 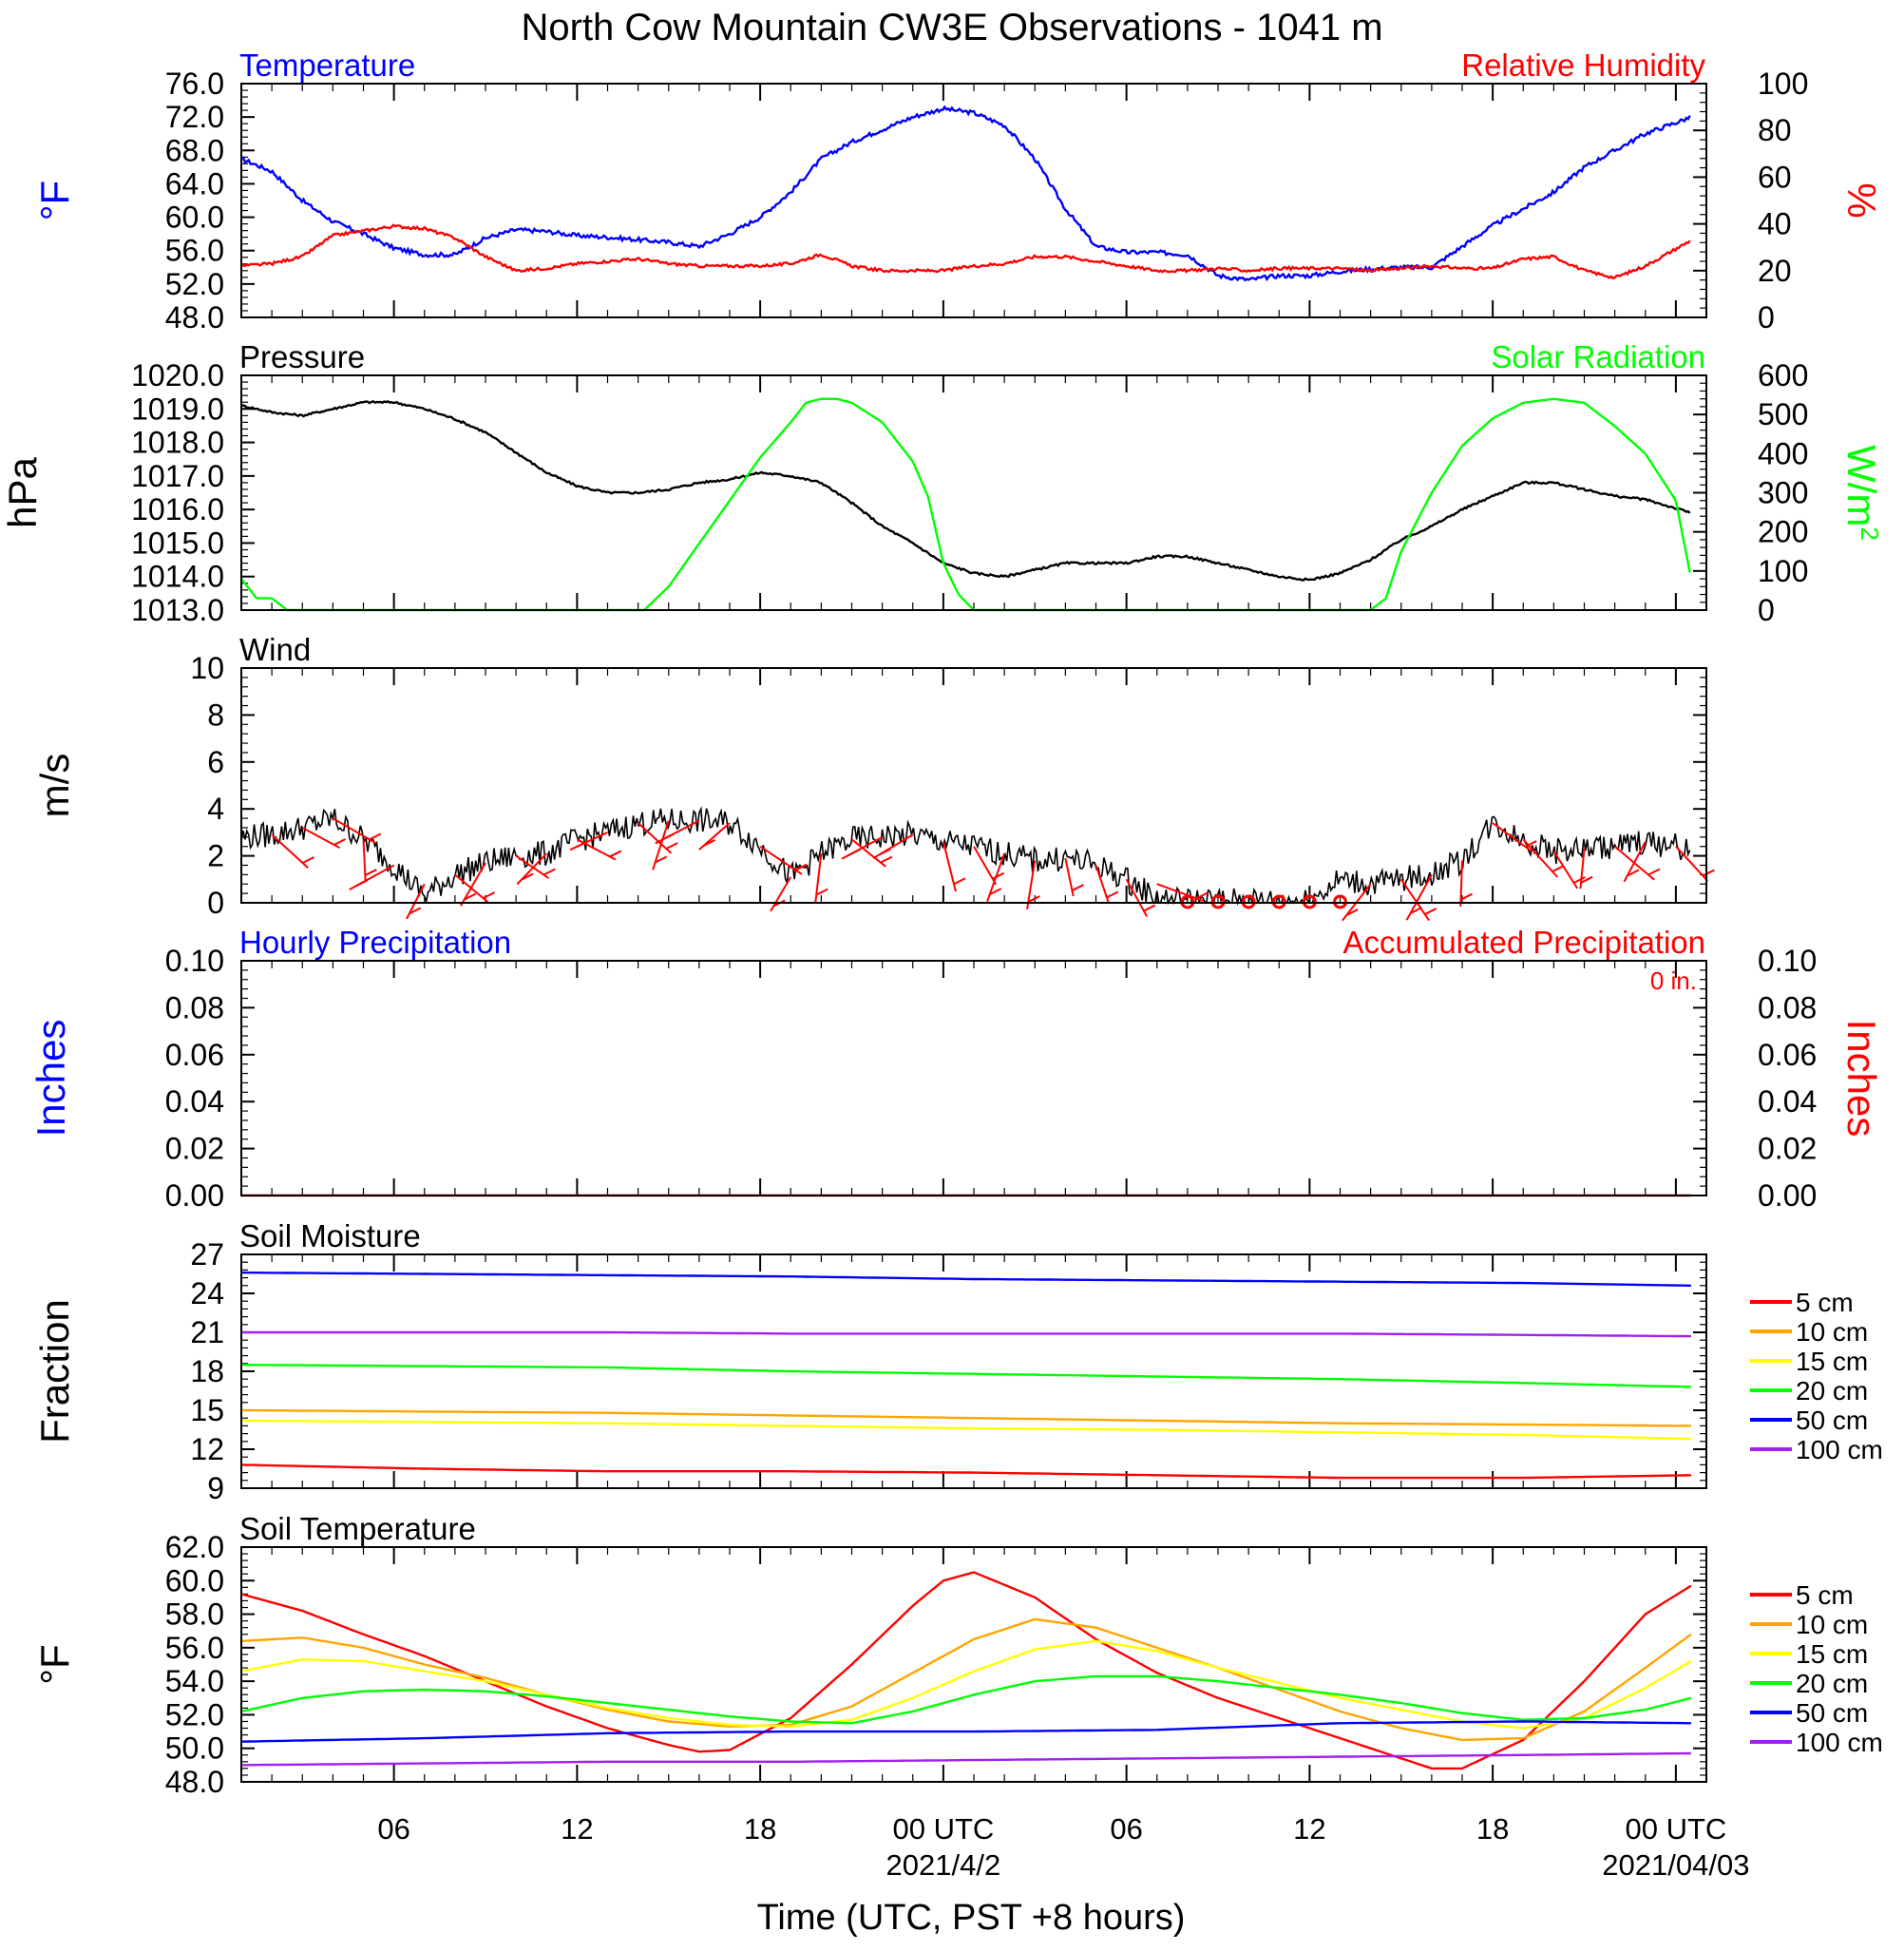 What do you see at coordinates (965, 1279) in the screenshot?
I see `series-line-50-cm` at bounding box center [965, 1279].